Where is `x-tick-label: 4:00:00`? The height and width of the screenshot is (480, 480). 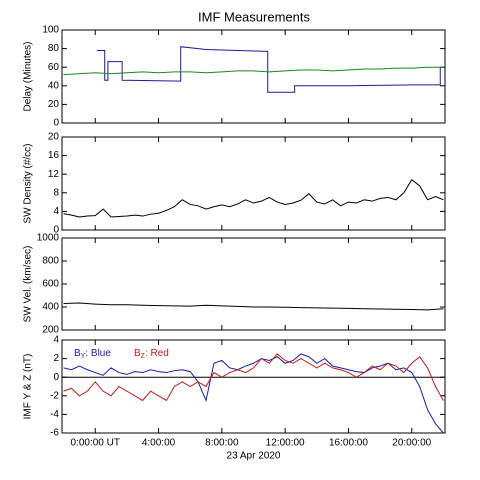
x-tick-label: 4:00:00 is located at coordinates (159, 443).